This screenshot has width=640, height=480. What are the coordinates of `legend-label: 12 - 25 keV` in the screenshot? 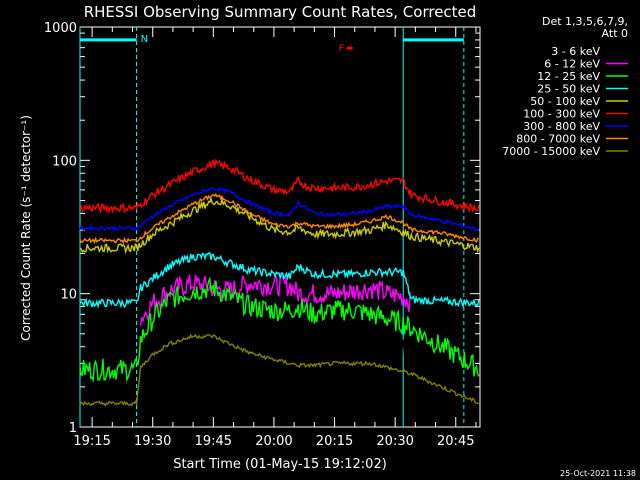 It's located at (568, 76).